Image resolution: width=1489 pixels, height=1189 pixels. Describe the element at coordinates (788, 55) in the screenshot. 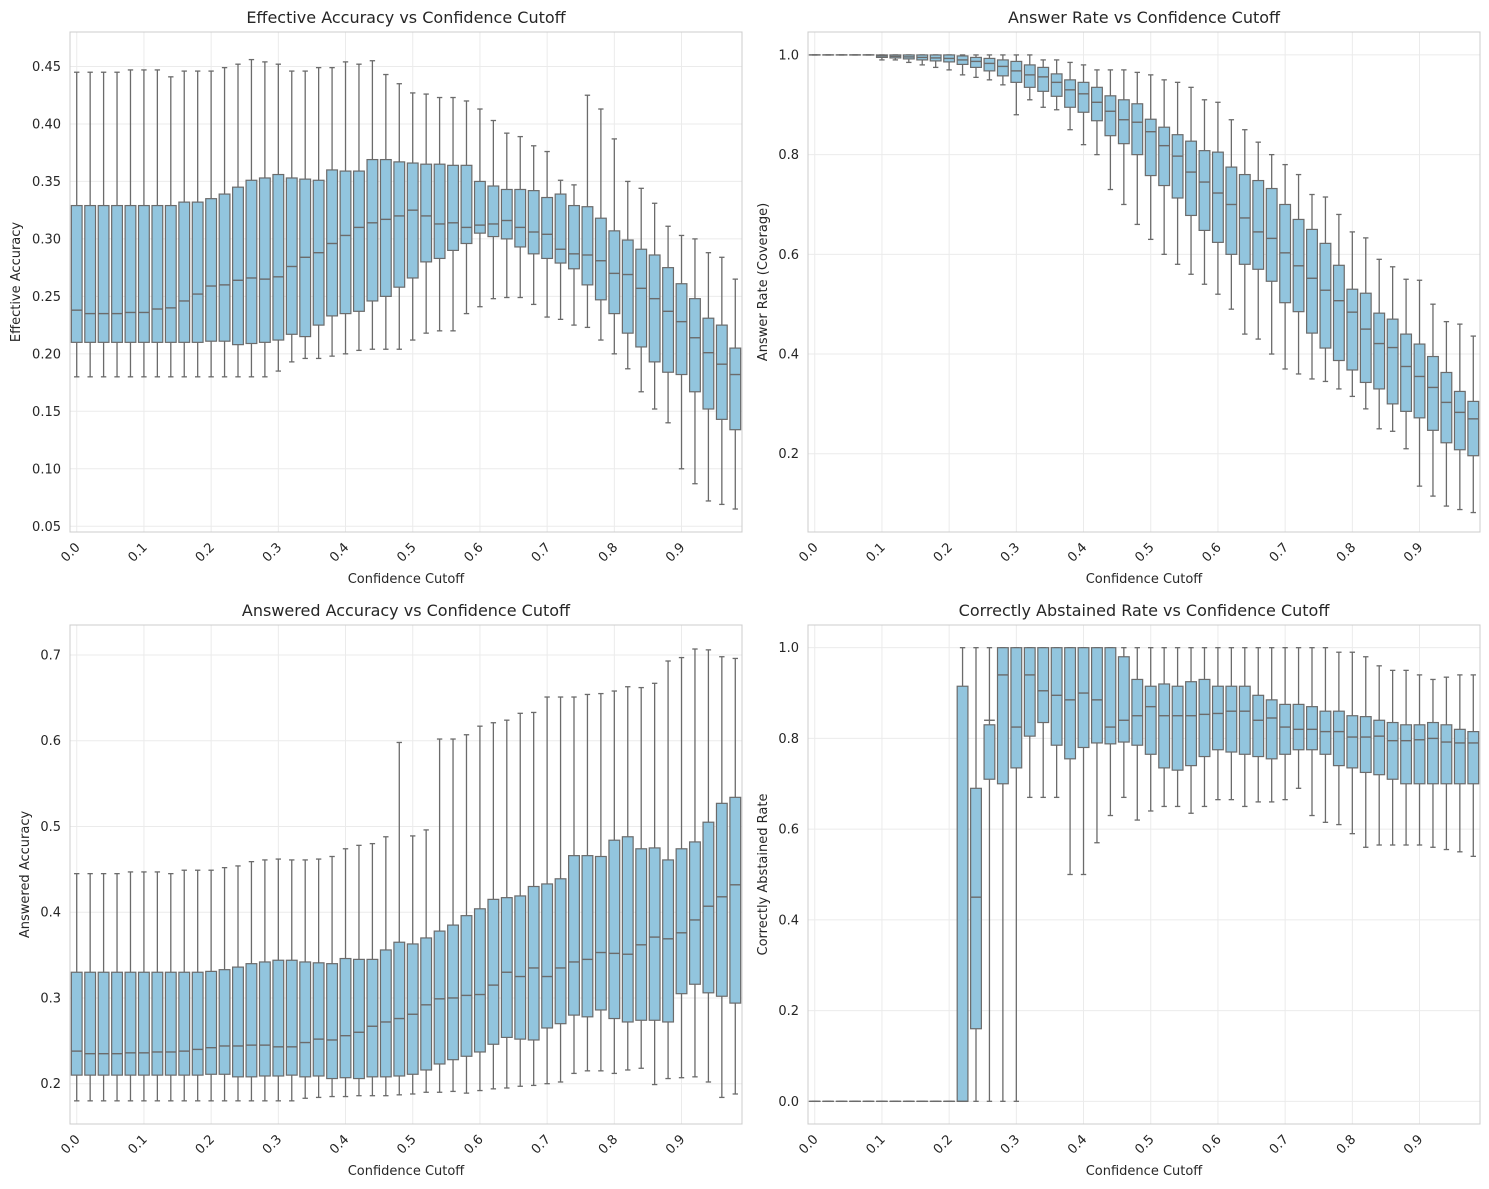

I see `y-tick-label: 1.0` at that location.